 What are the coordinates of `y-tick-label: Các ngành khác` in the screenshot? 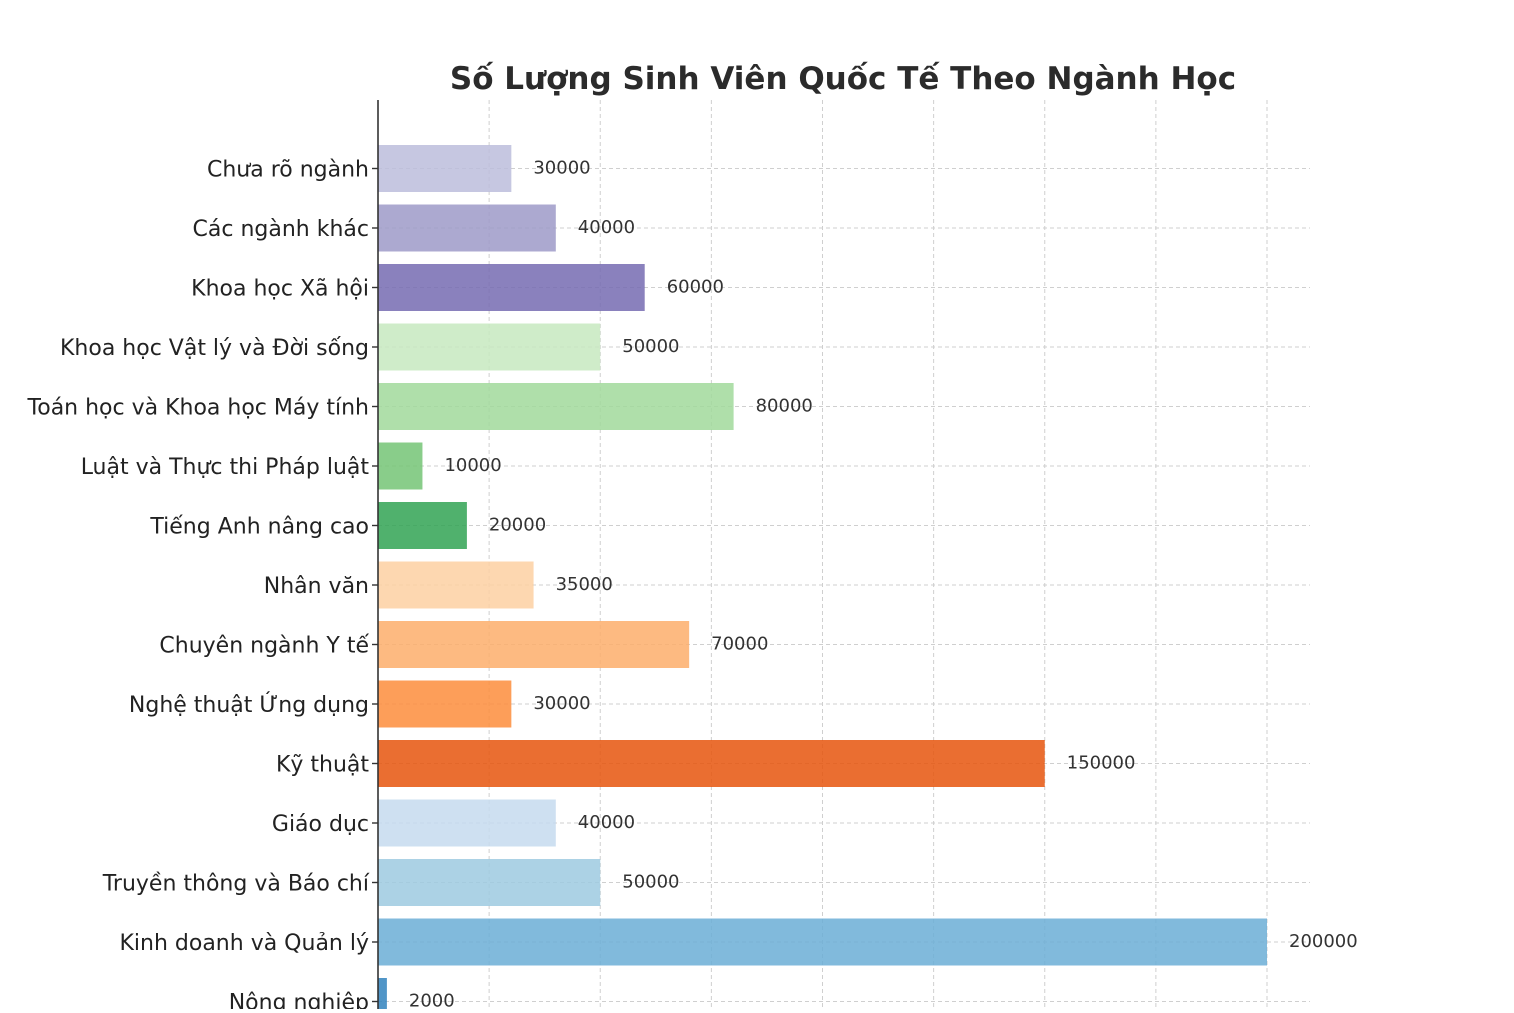 It's located at (281, 229).